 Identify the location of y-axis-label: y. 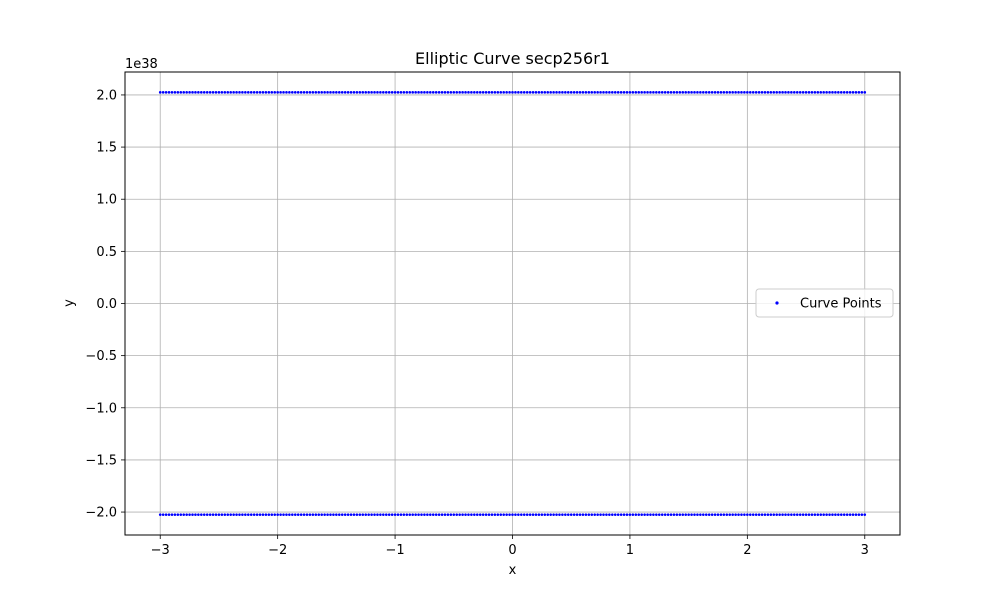
(69, 303).